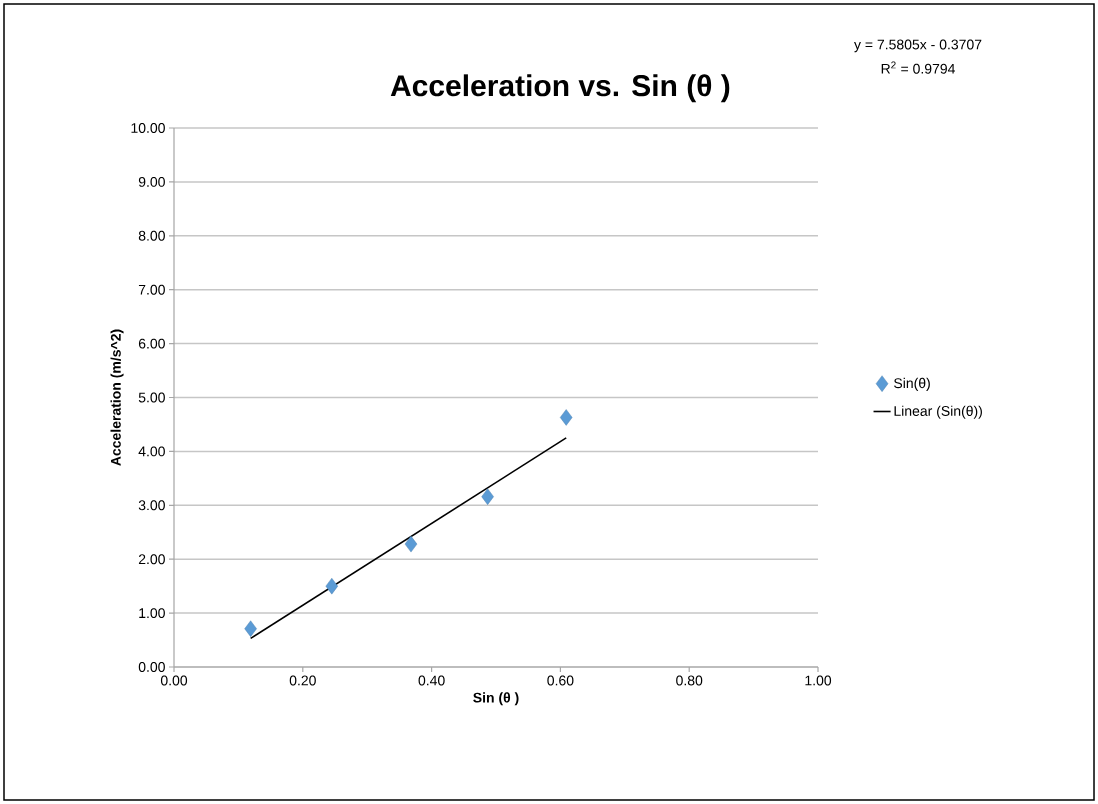 The height and width of the screenshot is (804, 1098). Describe the element at coordinates (151, 235) in the screenshot. I see `y-tick-label: 8.00` at that location.